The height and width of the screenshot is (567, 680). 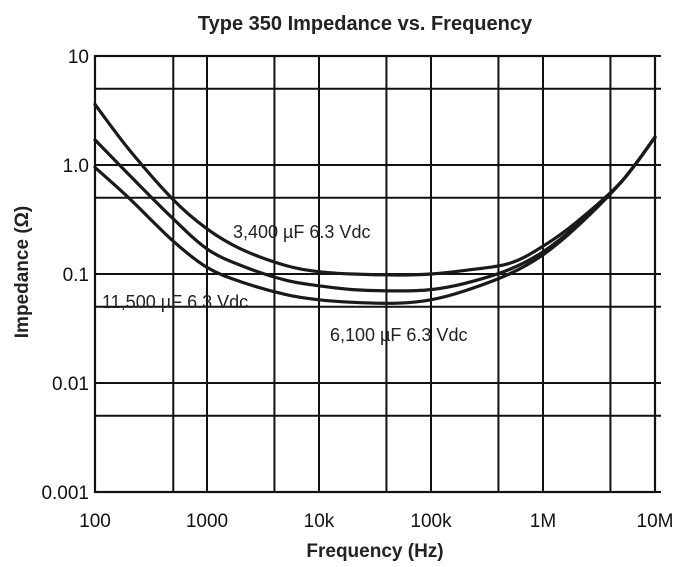 What do you see at coordinates (175, 302) in the screenshot?
I see `annotation-11500uf: 11,500 µF 6.3 Vdc` at bounding box center [175, 302].